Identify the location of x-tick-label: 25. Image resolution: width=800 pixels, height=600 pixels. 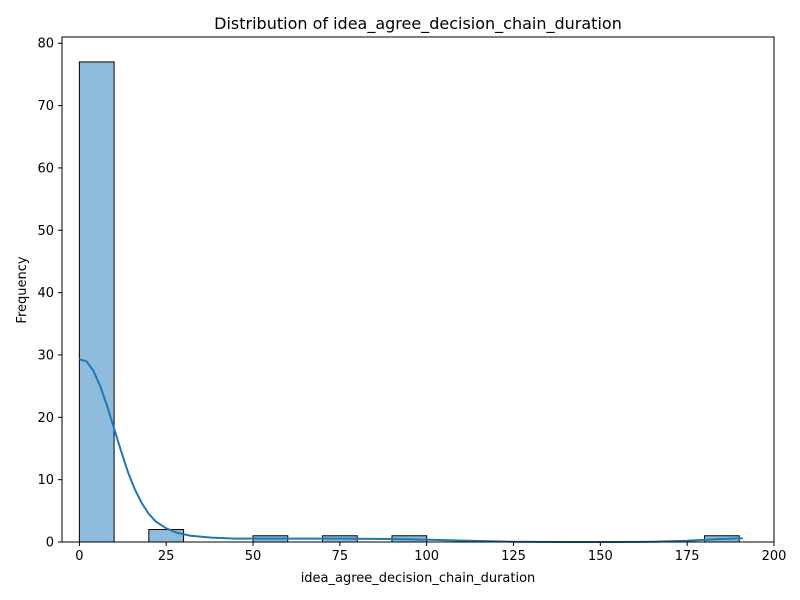
(166, 556).